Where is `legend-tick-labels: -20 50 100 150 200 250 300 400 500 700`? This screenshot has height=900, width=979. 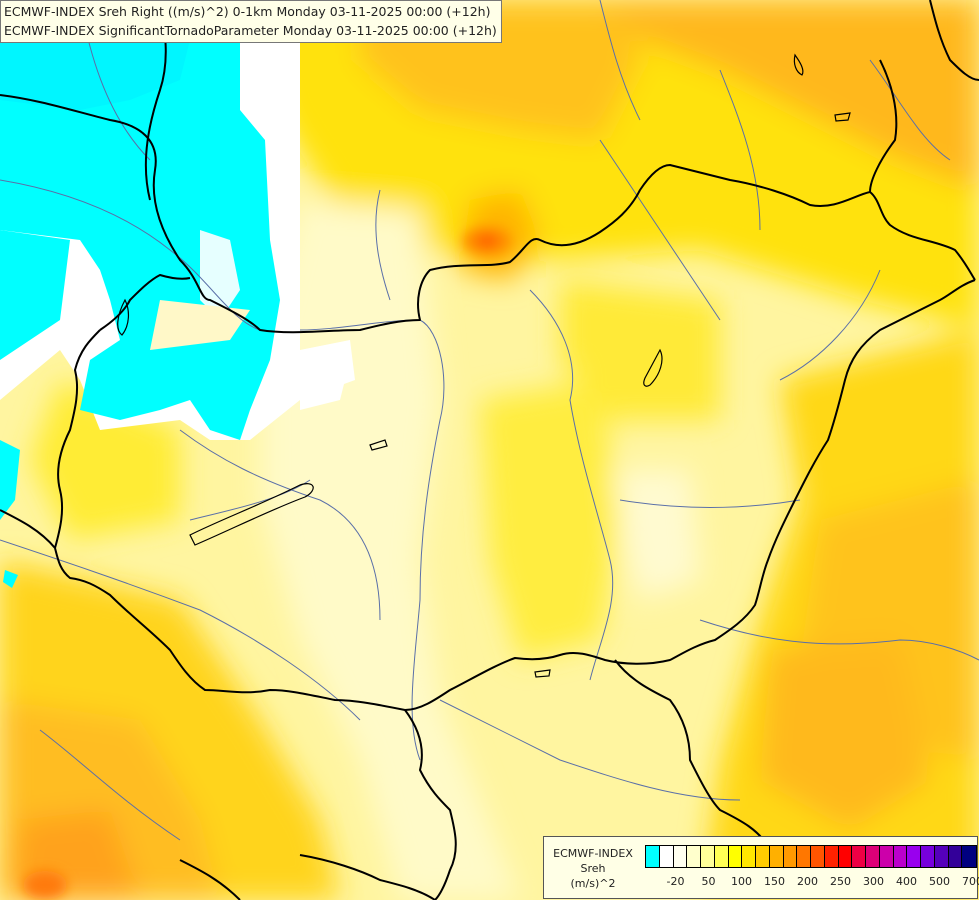 legend-tick-labels: -20 50 100 150 200 250 300 400 500 700 is located at coordinates (812, 882).